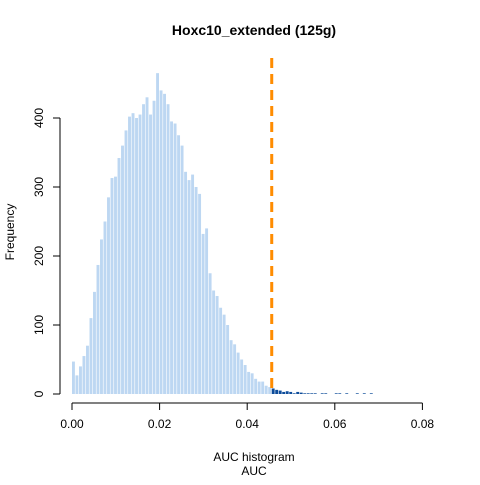 The image size is (480, 485). Describe the element at coordinates (253, 457) in the screenshot. I see `x-axis-label: AUC histogram` at that location.